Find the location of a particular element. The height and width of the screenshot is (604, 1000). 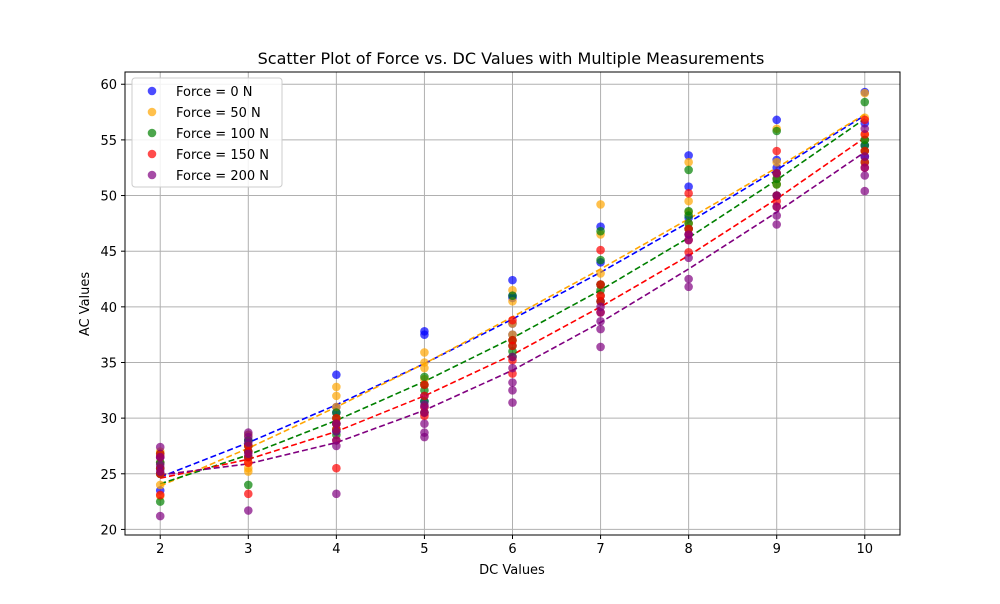

legend-label: Force = 150 N is located at coordinates (222, 155).